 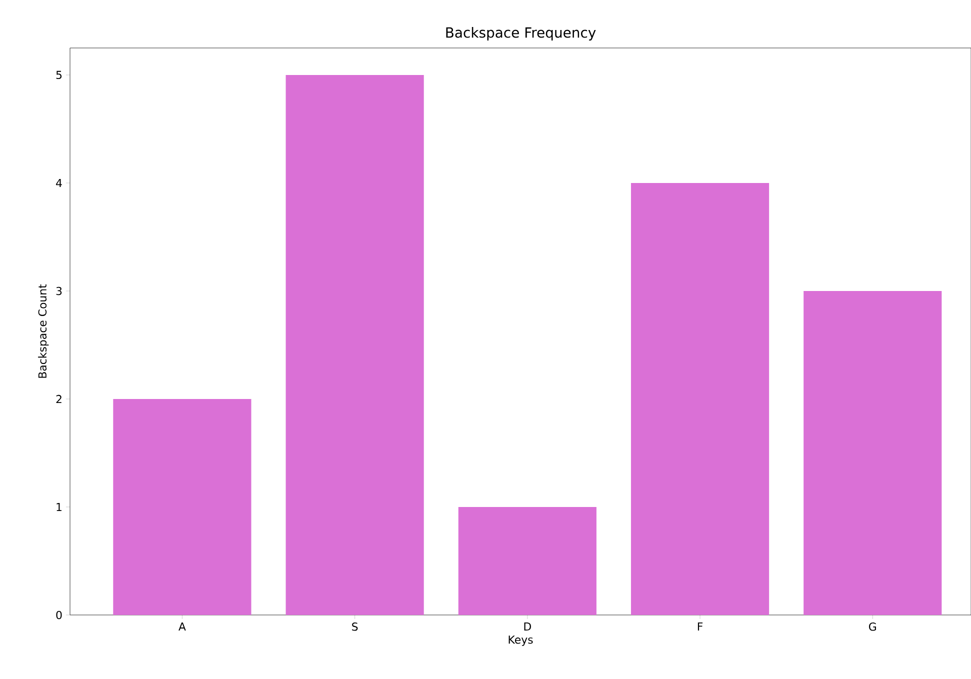 What do you see at coordinates (59, 291) in the screenshot?
I see `y-tick-label: 3` at bounding box center [59, 291].